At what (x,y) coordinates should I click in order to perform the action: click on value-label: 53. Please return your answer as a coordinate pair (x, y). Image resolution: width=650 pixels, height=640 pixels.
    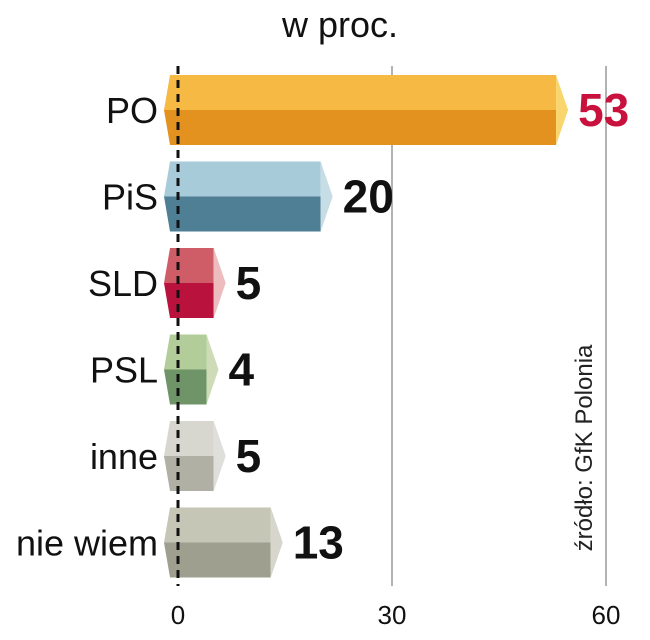
    Looking at the image, I should click on (603, 110).